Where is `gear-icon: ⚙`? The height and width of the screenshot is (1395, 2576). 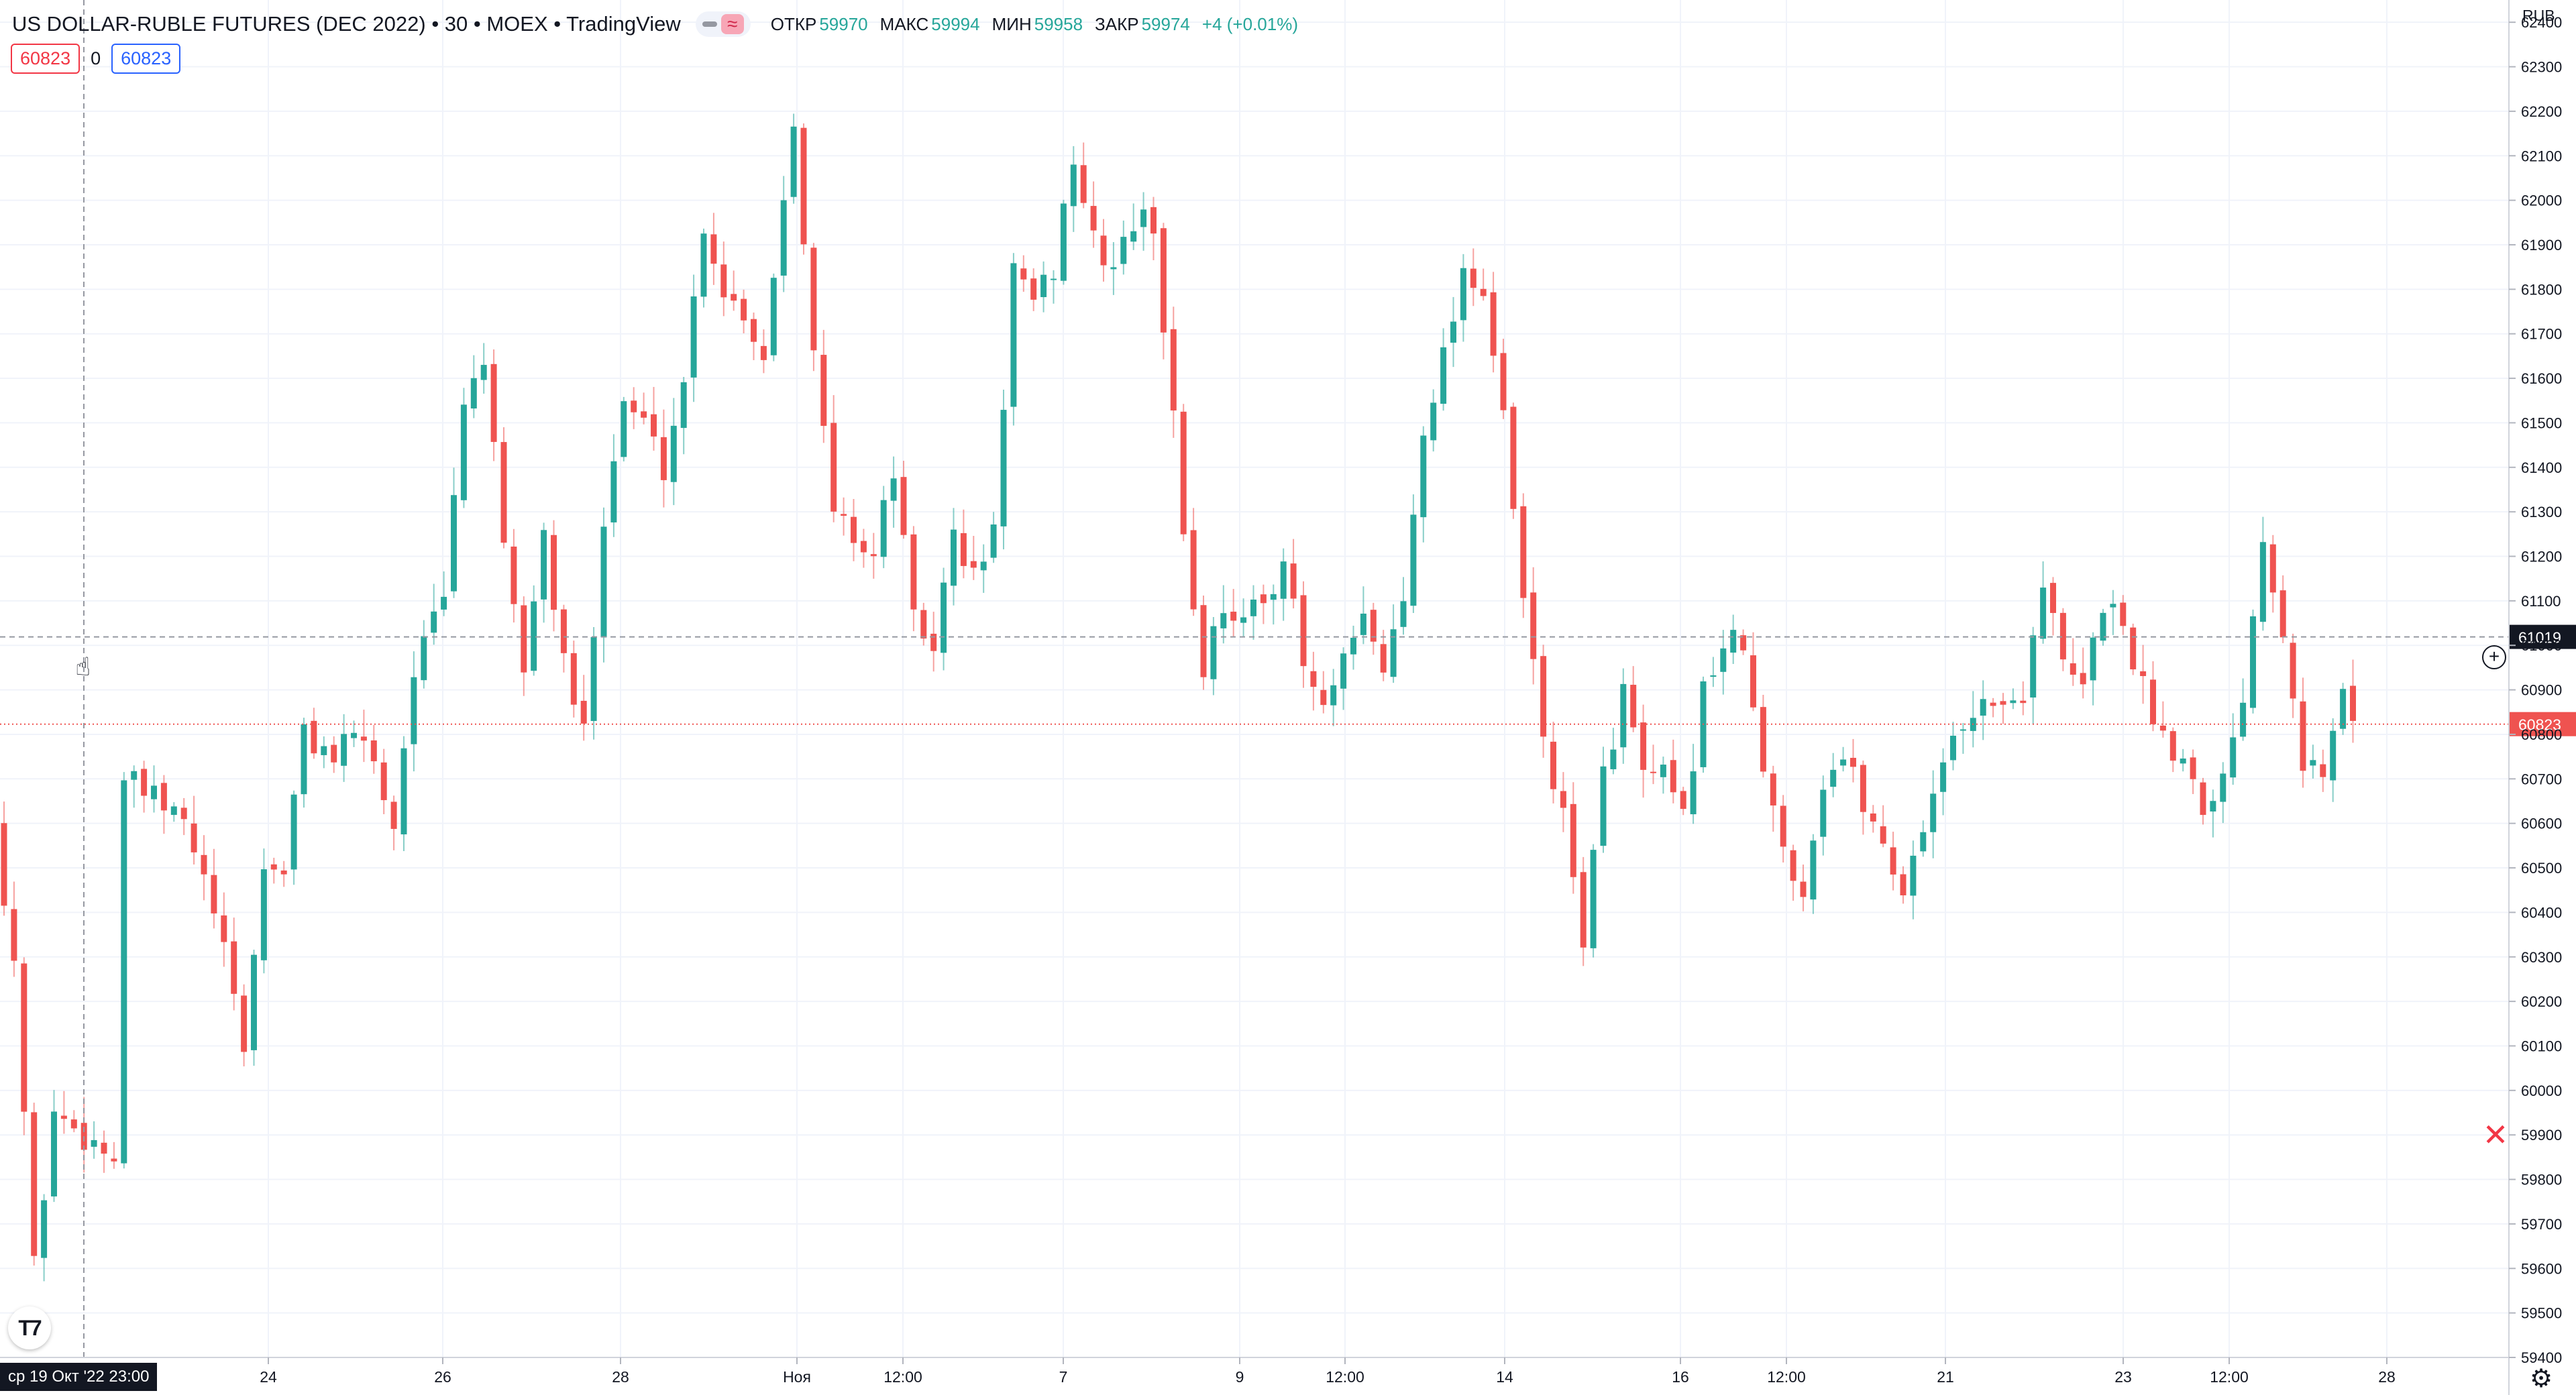
gear-icon: ⚙ is located at coordinates (2541, 1379).